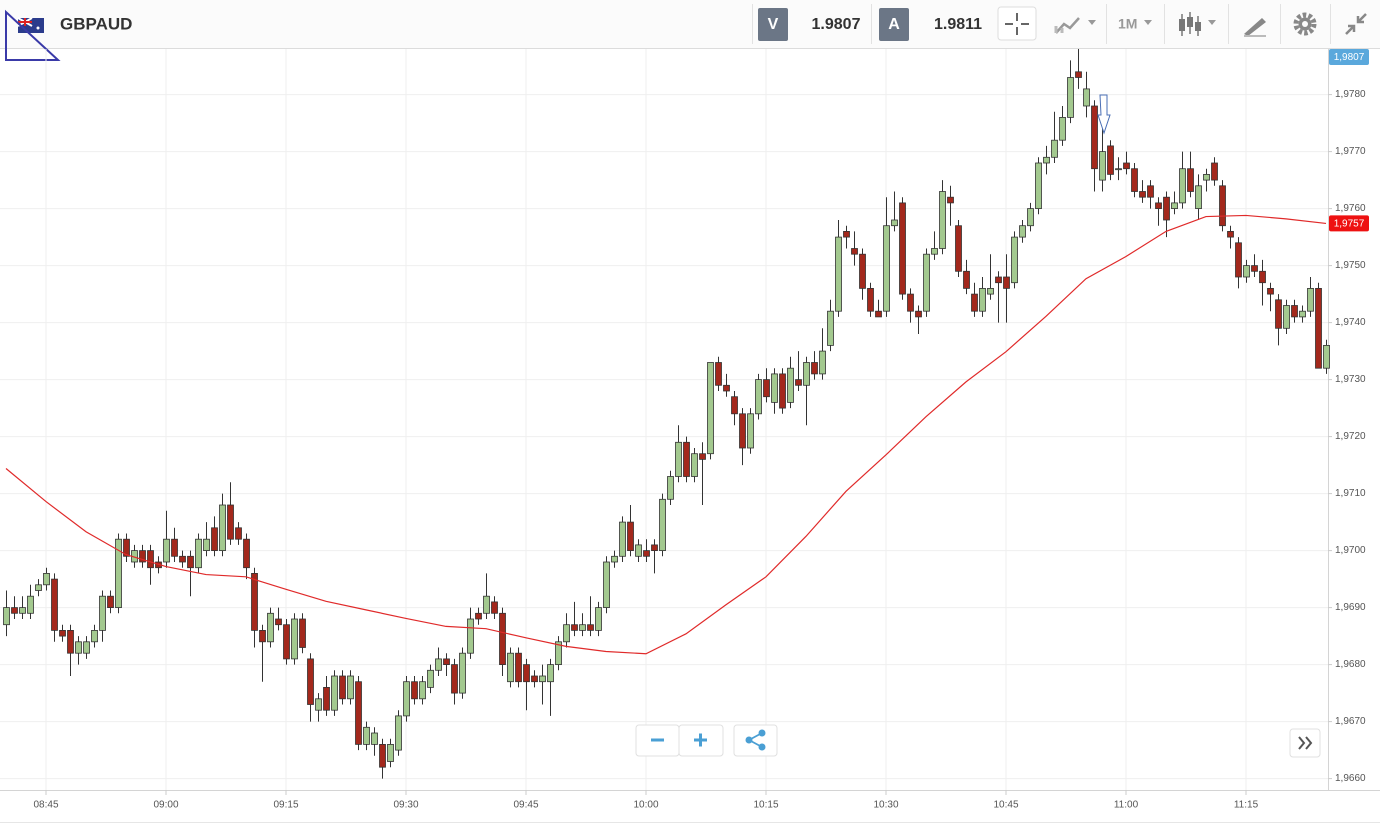 The width and height of the screenshot is (1380, 825). Describe the element at coordinates (1305, 24) in the screenshot. I see `settings-button` at that location.